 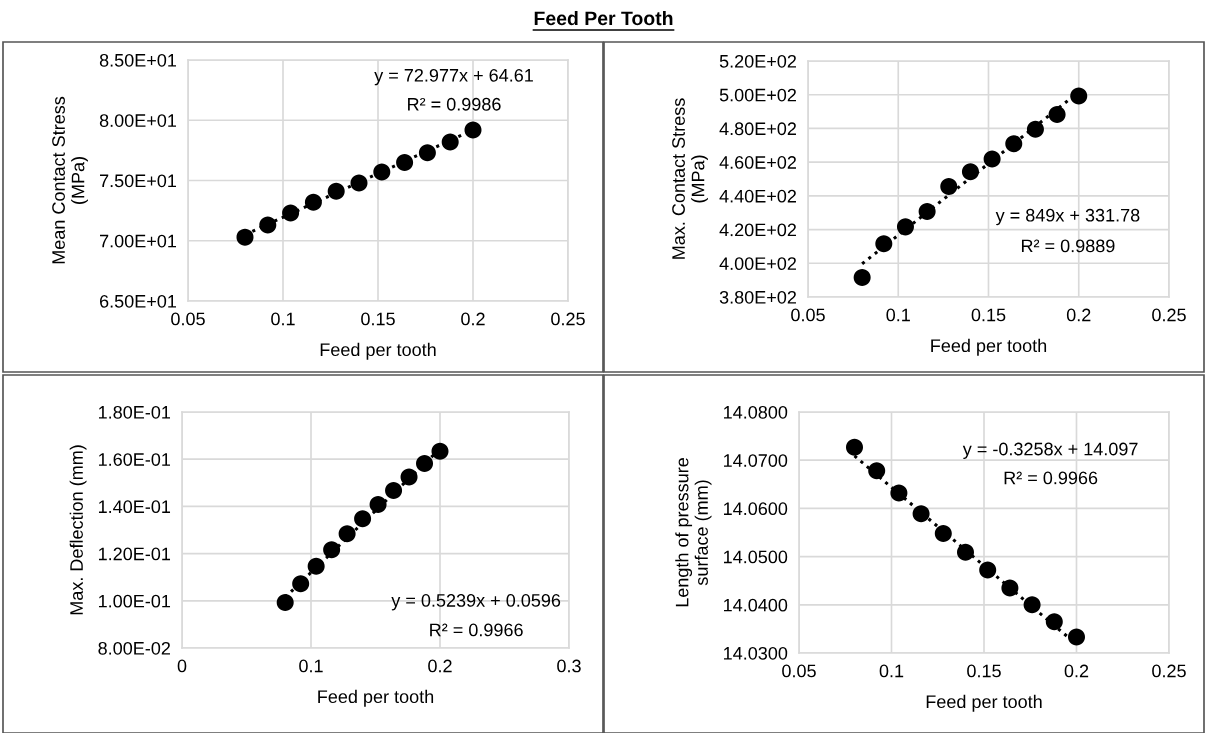 What do you see at coordinates (70, 180) in the screenshot?
I see `y-axis-title: Mean Contact Stress (MPa)` at bounding box center [70, 180].